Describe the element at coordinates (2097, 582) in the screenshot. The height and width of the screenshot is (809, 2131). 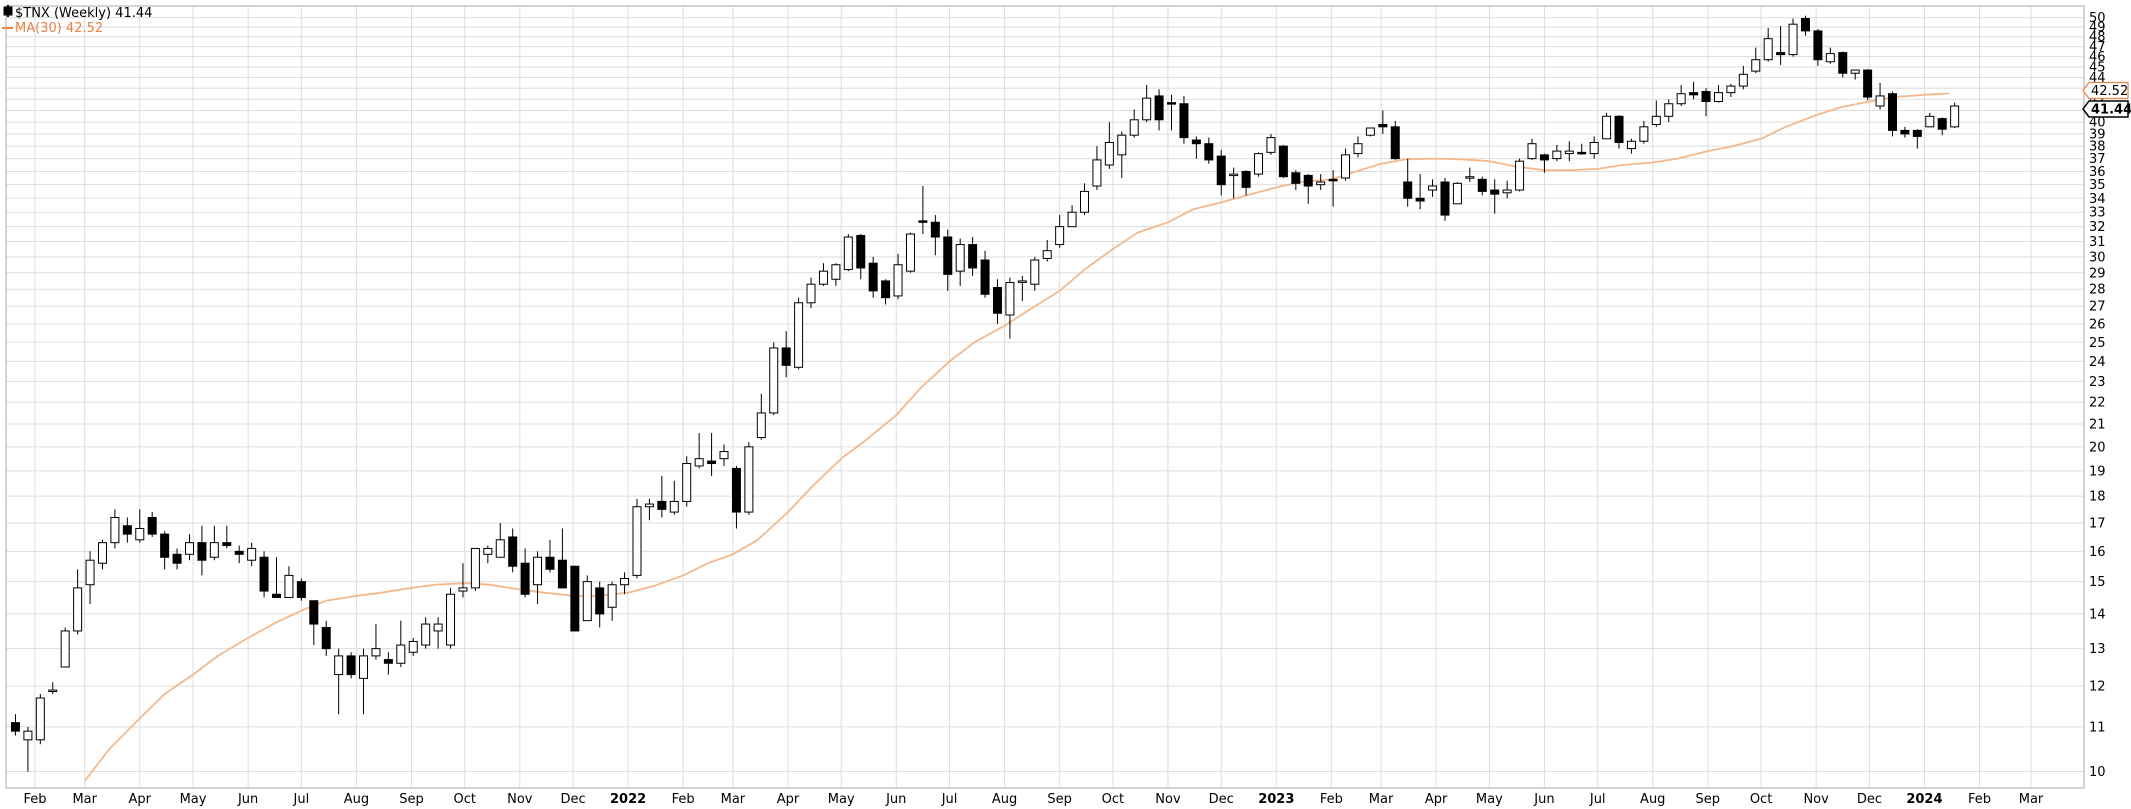
I see `y-tick-label: 15` at that location.